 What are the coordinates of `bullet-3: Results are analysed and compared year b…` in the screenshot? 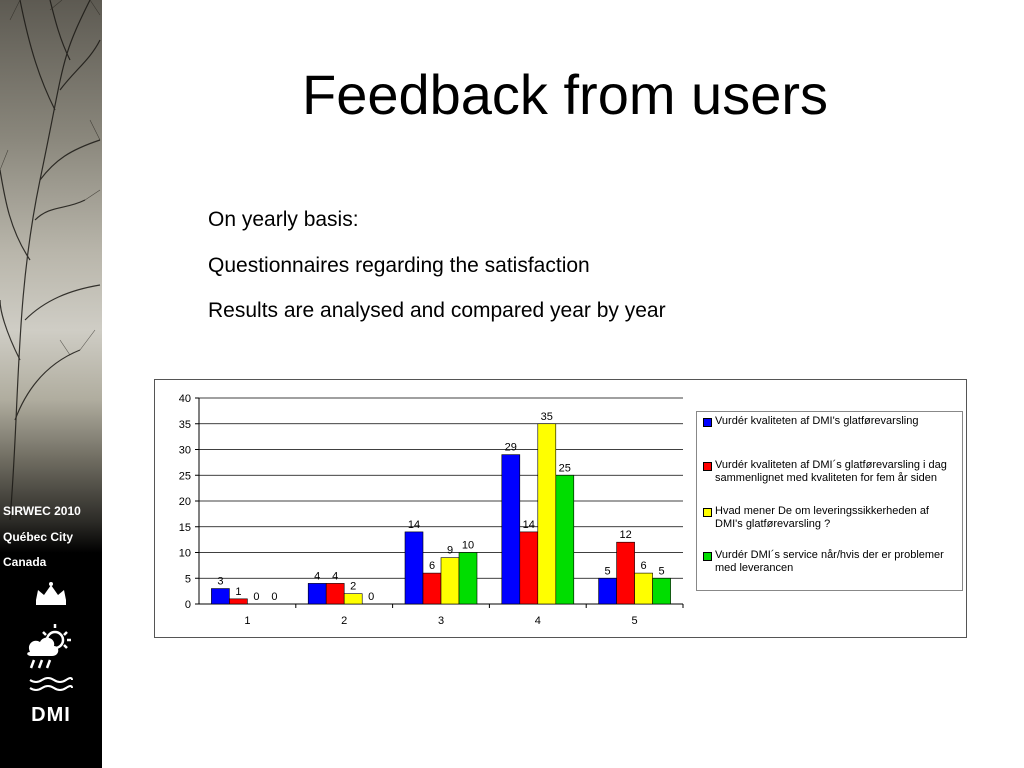 It's located at (437, 310).